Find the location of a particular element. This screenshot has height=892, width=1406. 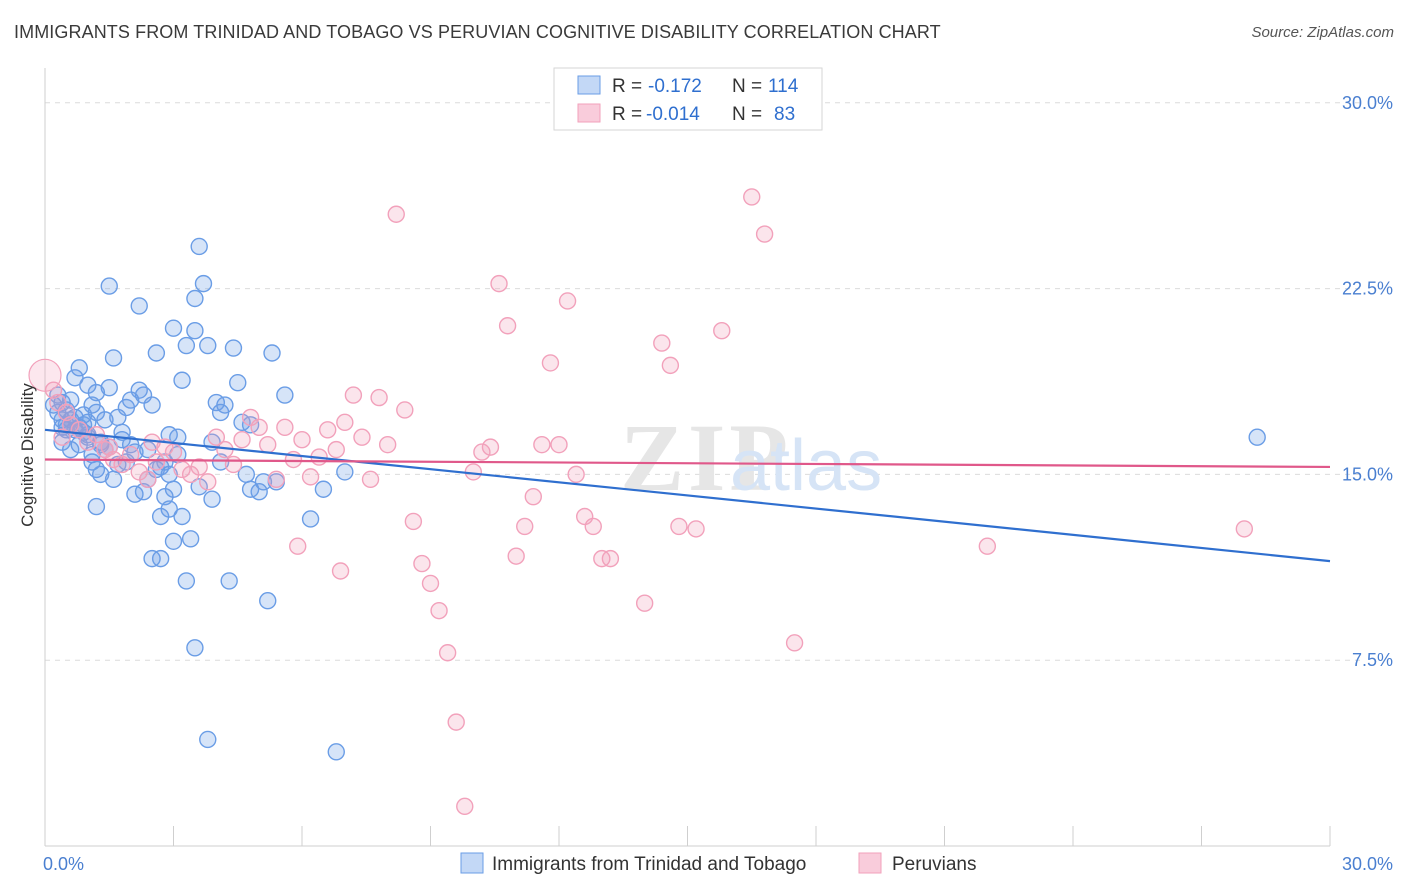

series-legend-label-1: Immigrants from Trinidad and Tobago is located at coordinates (649, 864).